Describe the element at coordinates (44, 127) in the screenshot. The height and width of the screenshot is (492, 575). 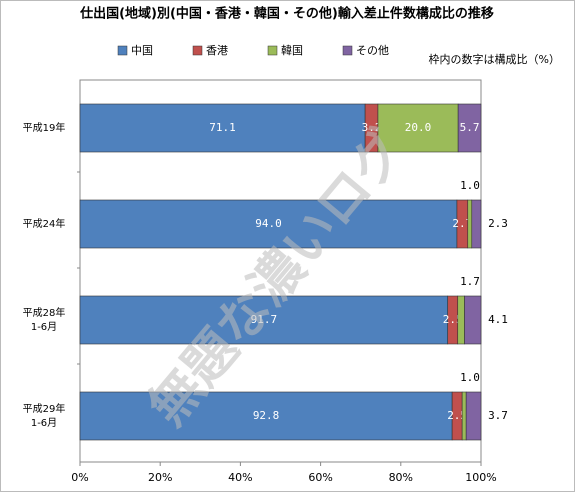
I see `y-tick-label: 平成19年` at that location.